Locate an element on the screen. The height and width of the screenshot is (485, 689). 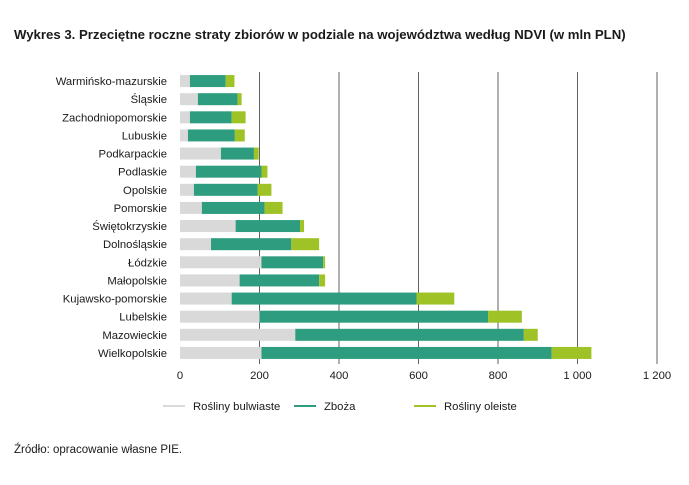
category-label: Wielkopolskie is located at coordinates (132, 354).